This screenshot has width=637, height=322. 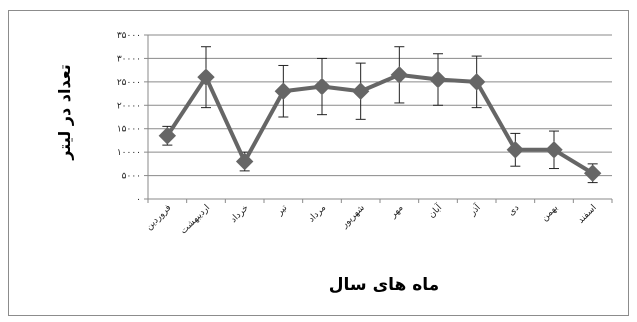 I want to click on x-category-label: اردیبهشت, so click(x=195, y=219).